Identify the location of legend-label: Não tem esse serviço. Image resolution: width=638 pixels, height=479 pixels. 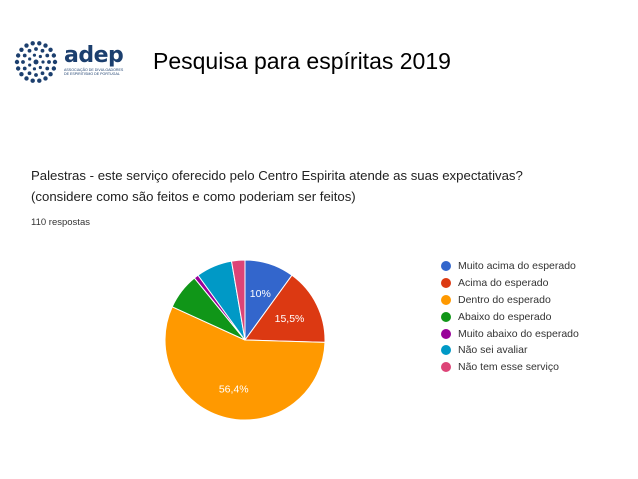
(508, 367).